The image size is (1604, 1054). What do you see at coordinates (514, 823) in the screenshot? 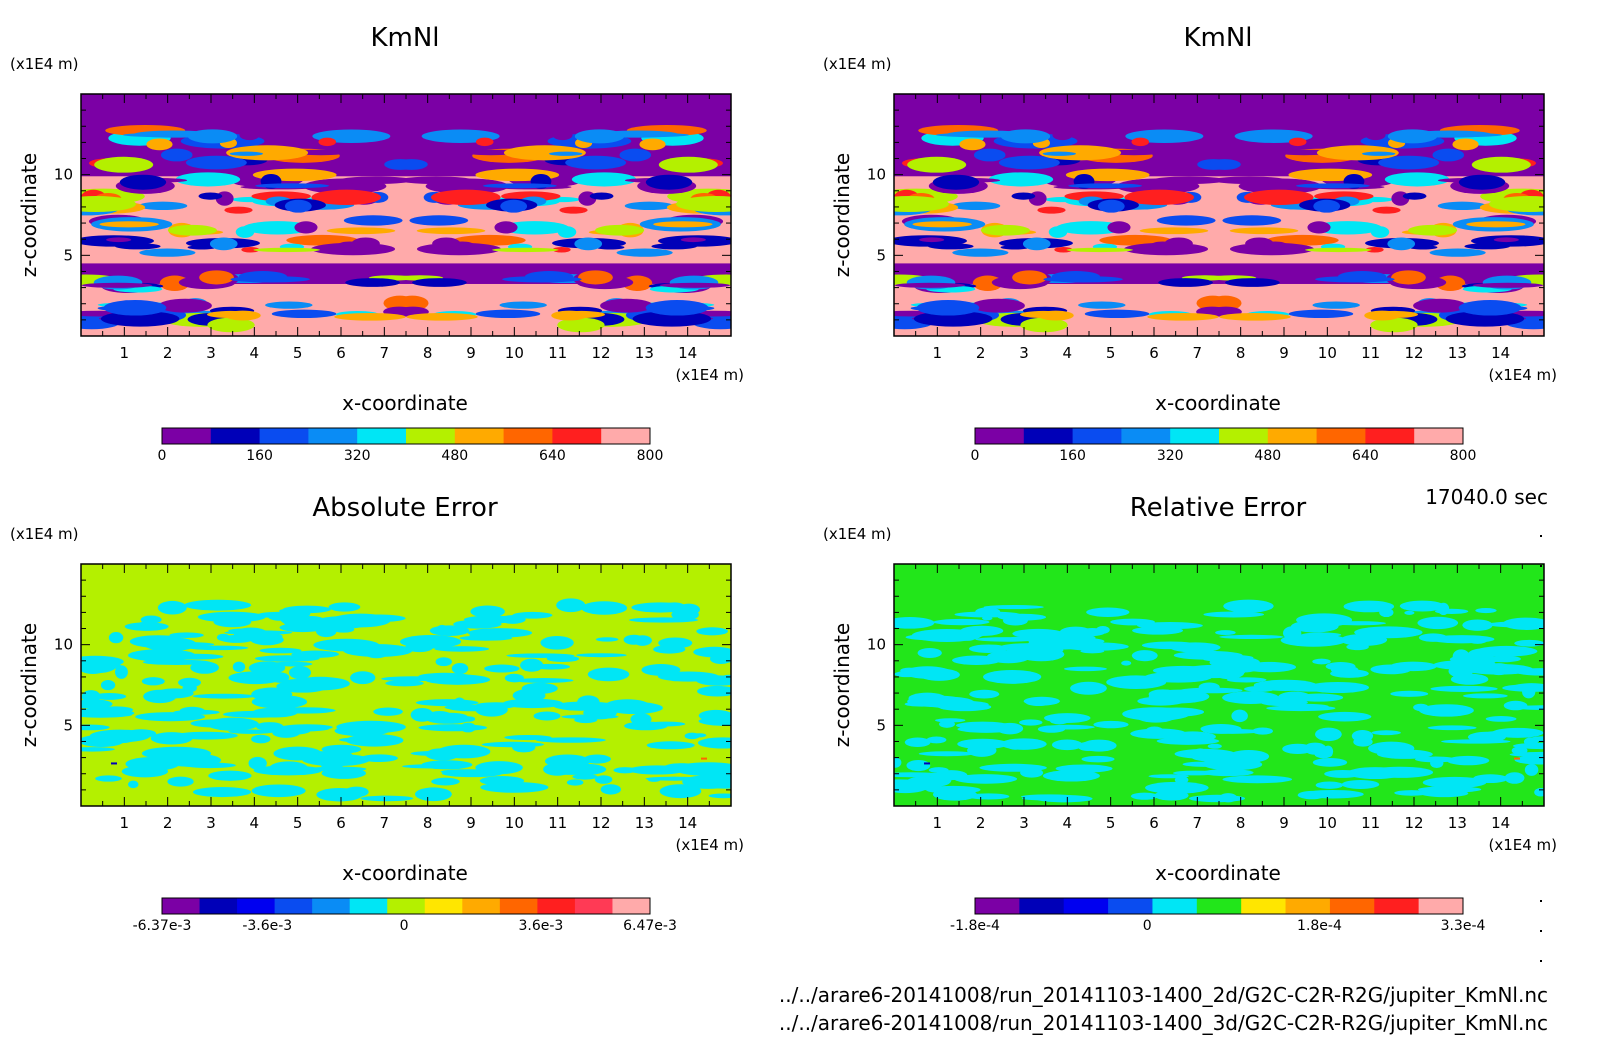
I see `x-tick-label: 10` at bounding box center [514, 823].